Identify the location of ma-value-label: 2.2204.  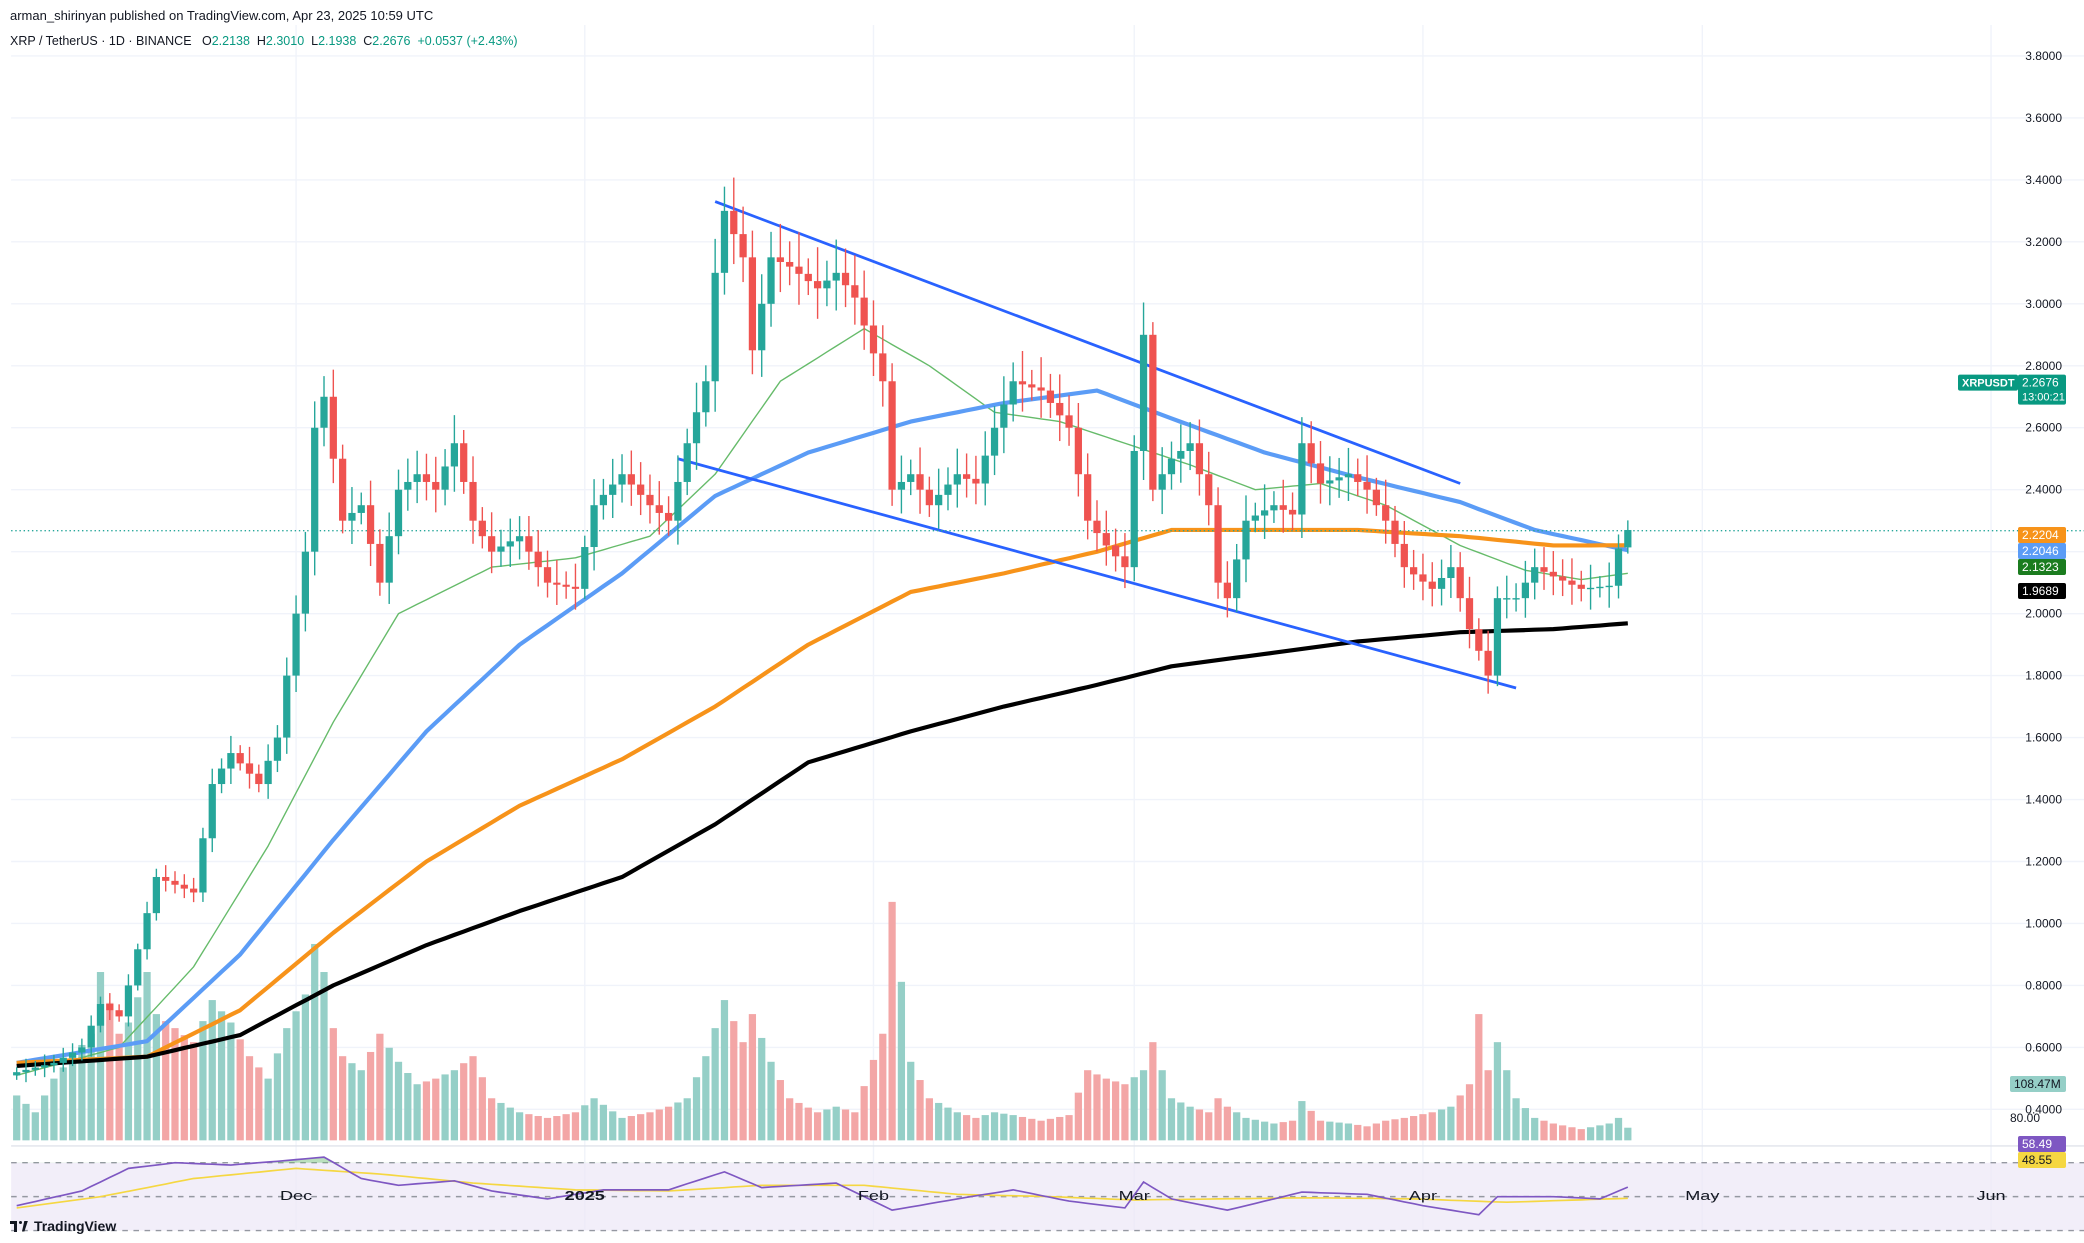
(2042, 535).